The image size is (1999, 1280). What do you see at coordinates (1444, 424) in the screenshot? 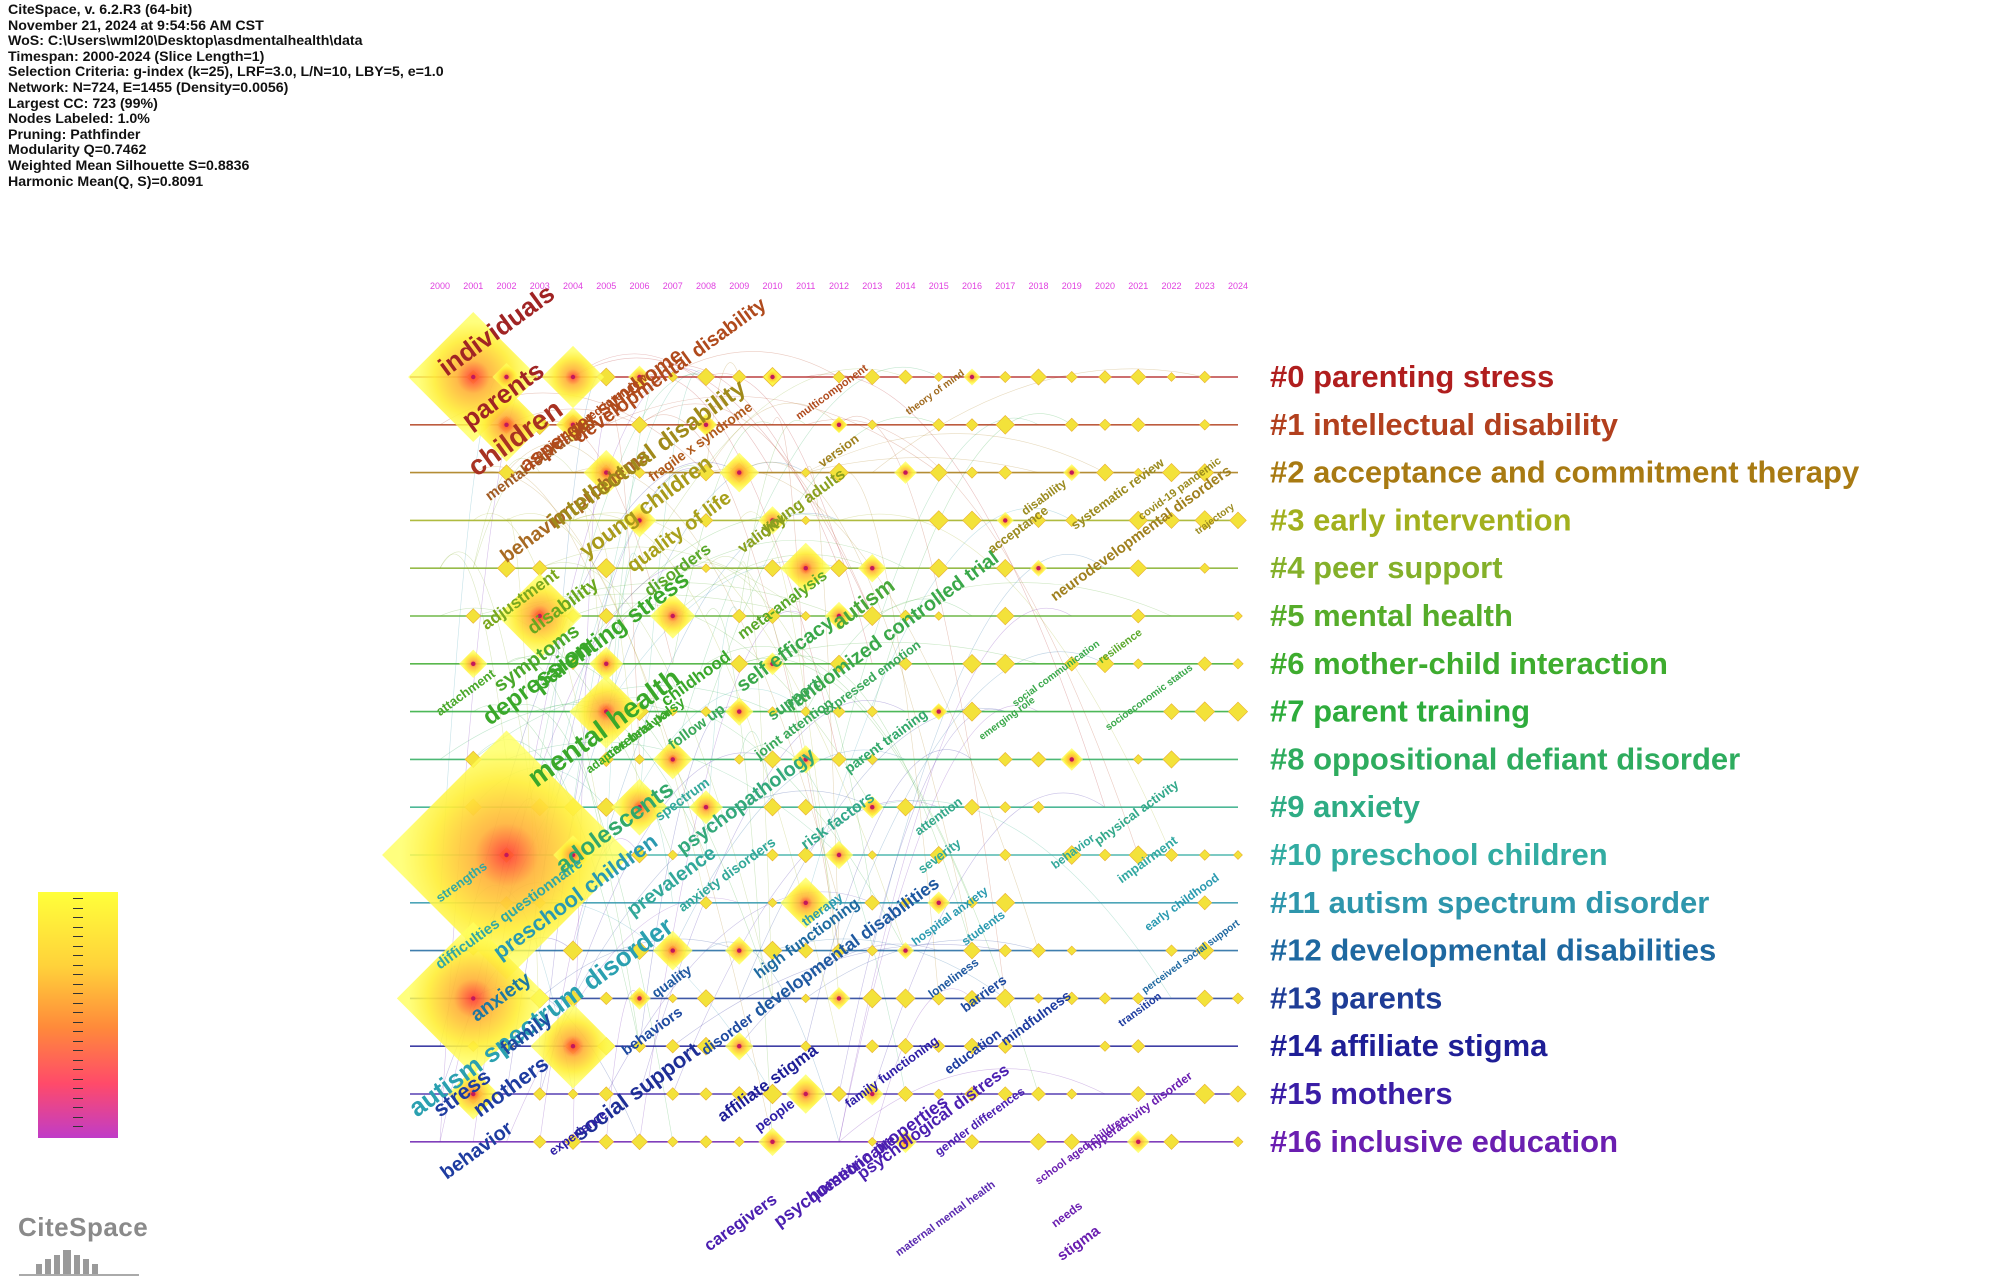
I see `cluster-label: #1 intellectual disability` at bounding box center [1444, 424].